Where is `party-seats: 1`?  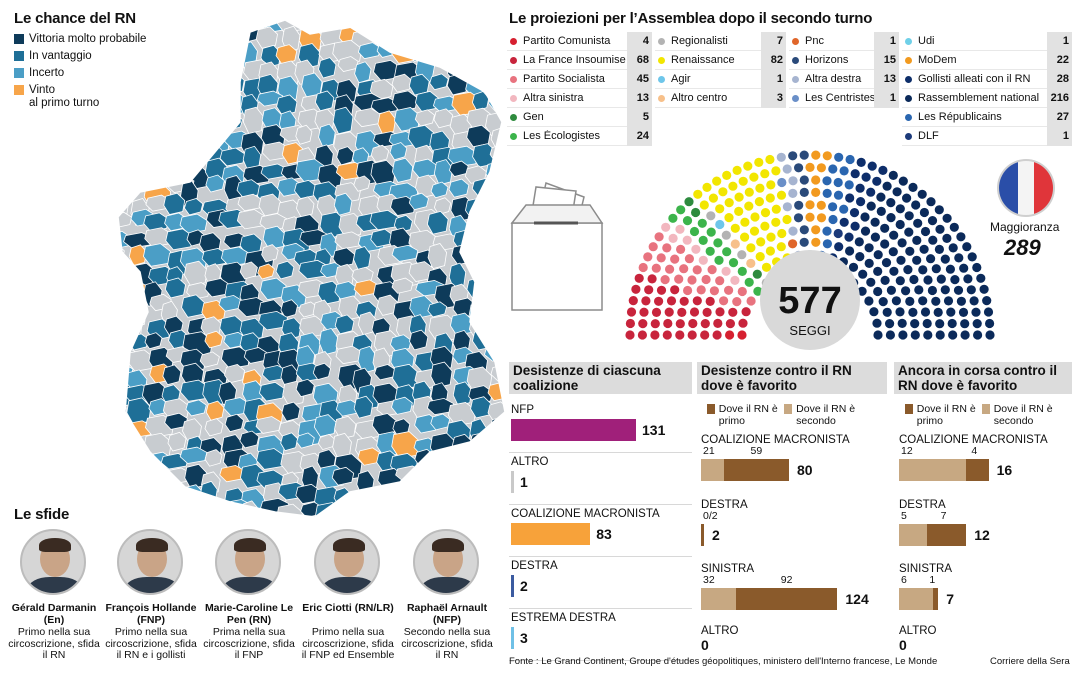
party-seats: 1 is located at coordinates (773, 79).